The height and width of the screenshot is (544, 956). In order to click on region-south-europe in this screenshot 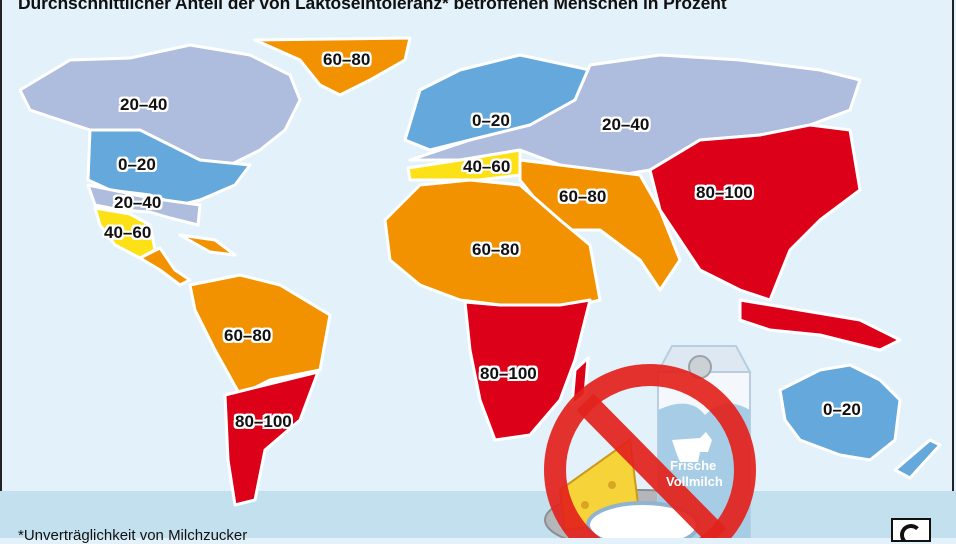, I will do `click(464, 165)`.